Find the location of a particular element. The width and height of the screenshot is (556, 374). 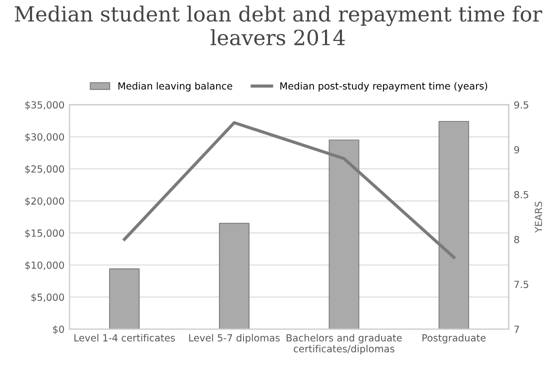

y2-tick-label: 9 is located at coordinates (517, 150).